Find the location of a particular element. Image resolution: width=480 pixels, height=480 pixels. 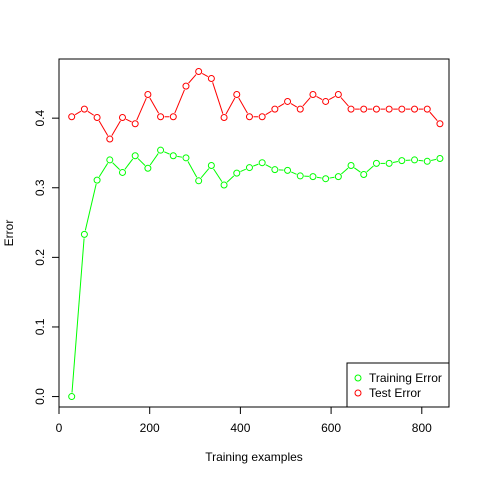

y-axis-label: Error is located at coordinates (9, 233).